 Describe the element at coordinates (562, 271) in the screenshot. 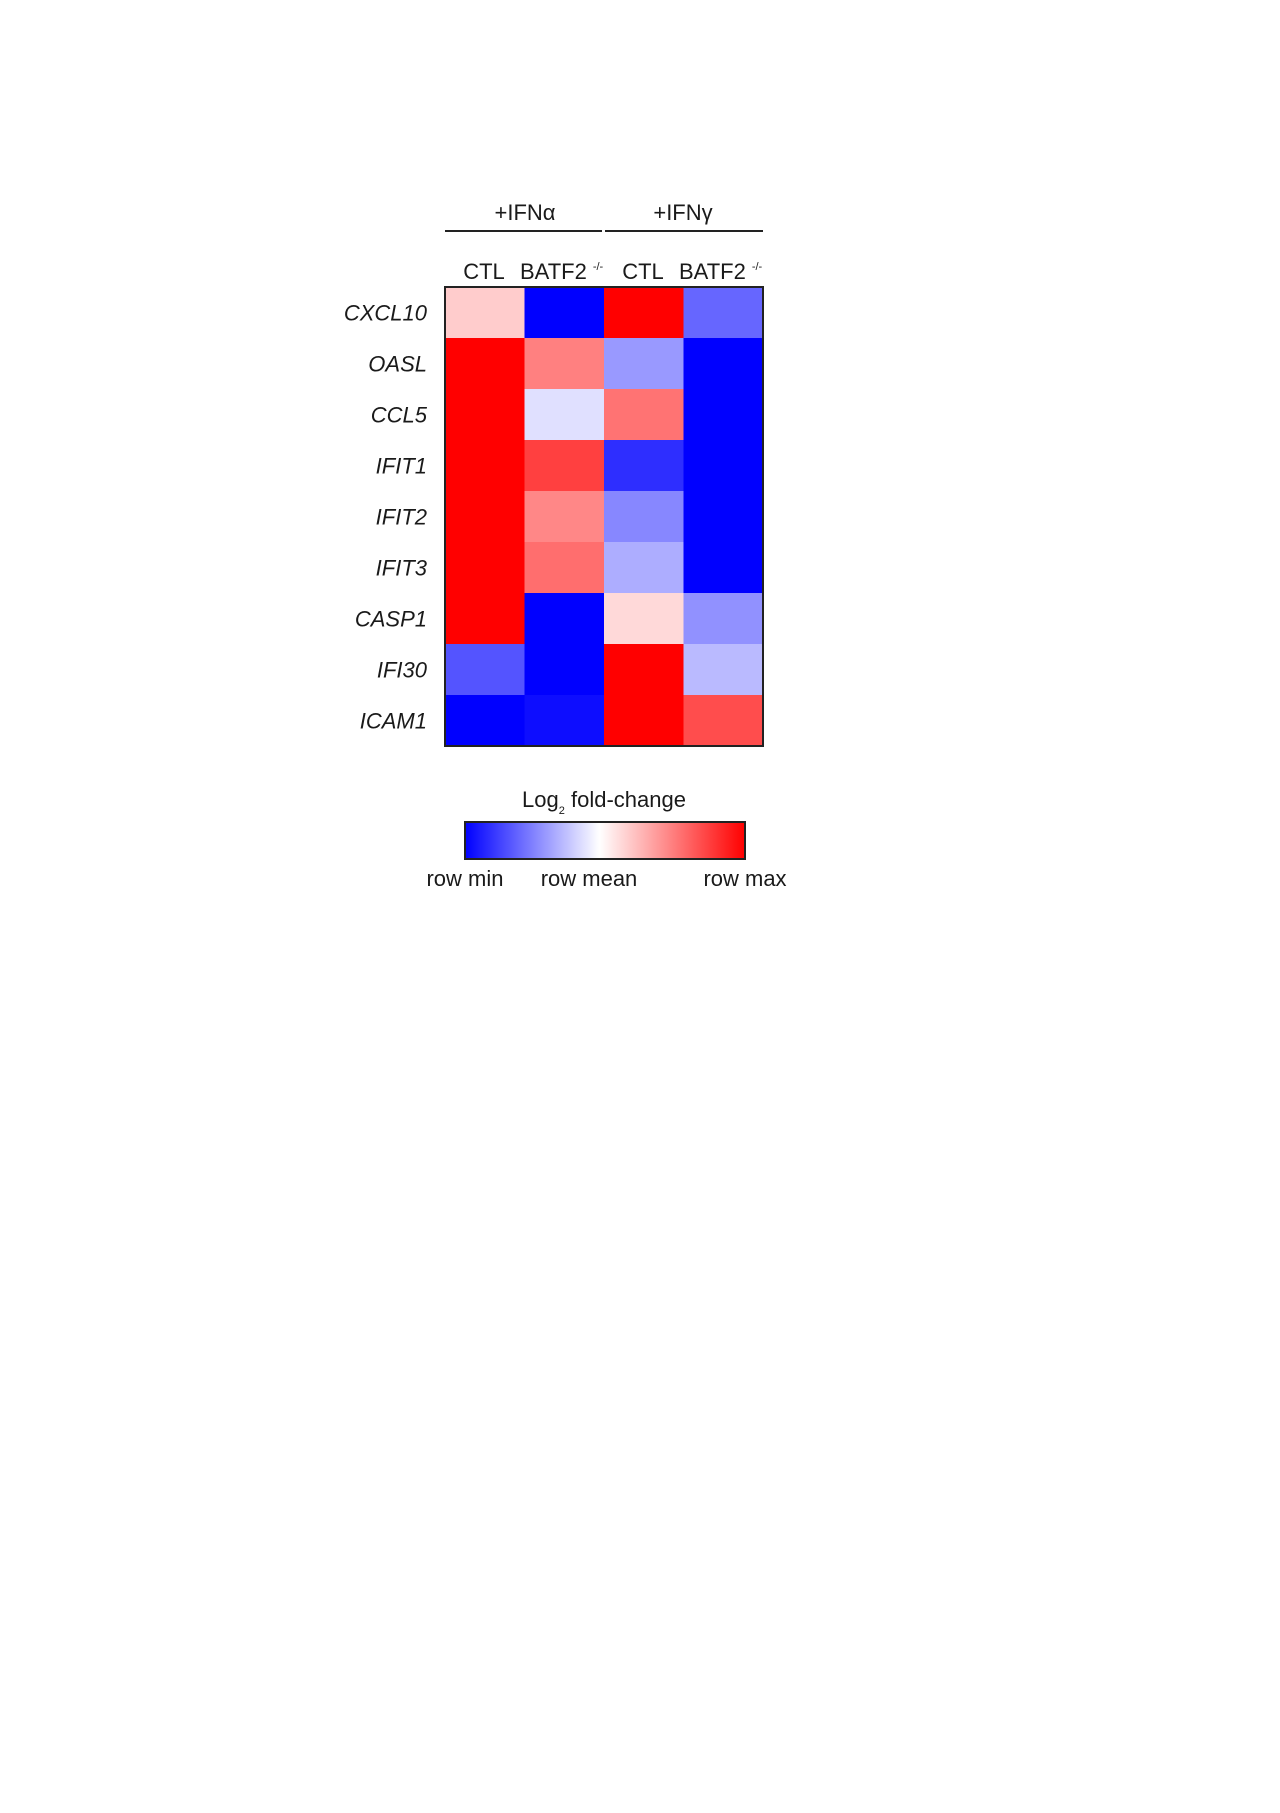

I see `column-label-batf2-alpha: BATF2 -/-` at that location.